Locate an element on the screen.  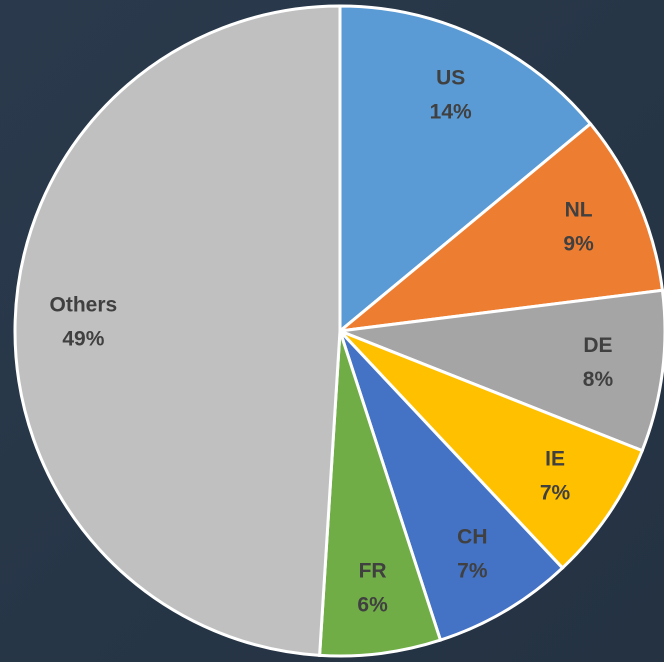
slice-label: DE is located at coordinates (597, 345).